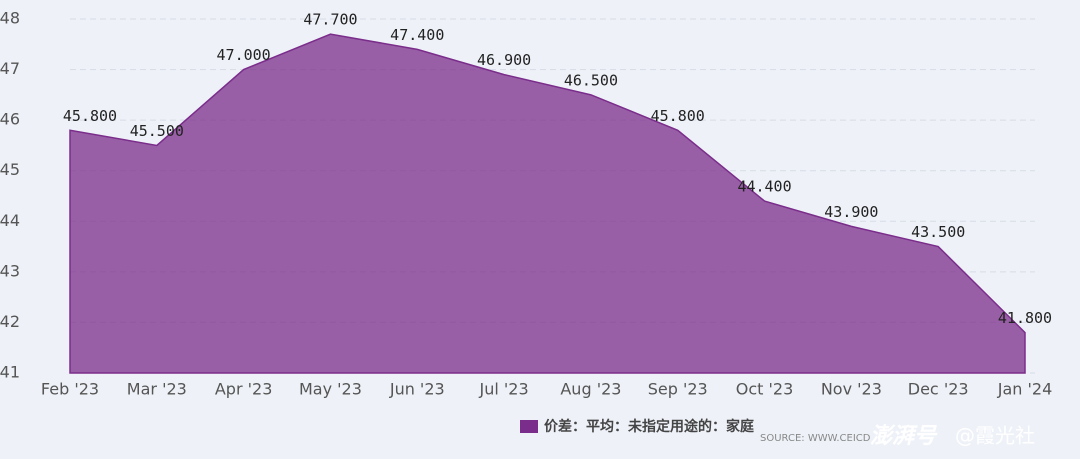  What do you see at coordinates (851, 212) in the screenshot?
I see `value-label: 43.900` at bounding box center [851, 212].